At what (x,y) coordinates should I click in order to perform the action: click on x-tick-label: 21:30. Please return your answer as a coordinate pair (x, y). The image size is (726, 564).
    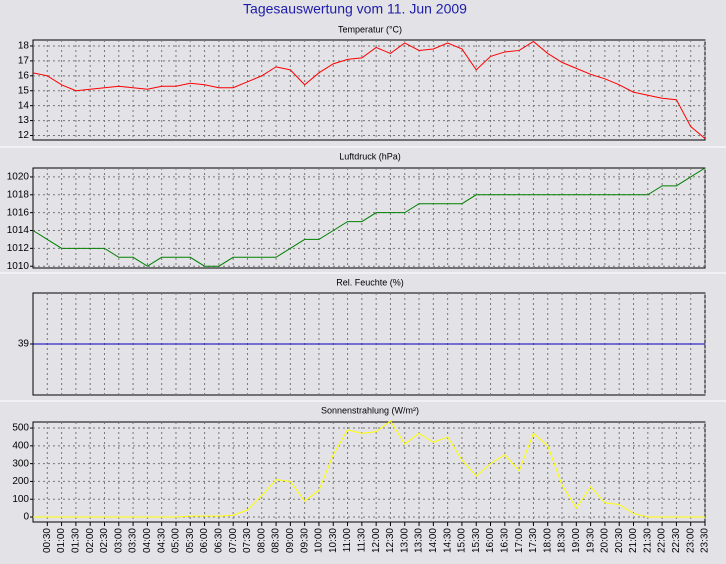
    Looking at the image, I should click on (647, 540).